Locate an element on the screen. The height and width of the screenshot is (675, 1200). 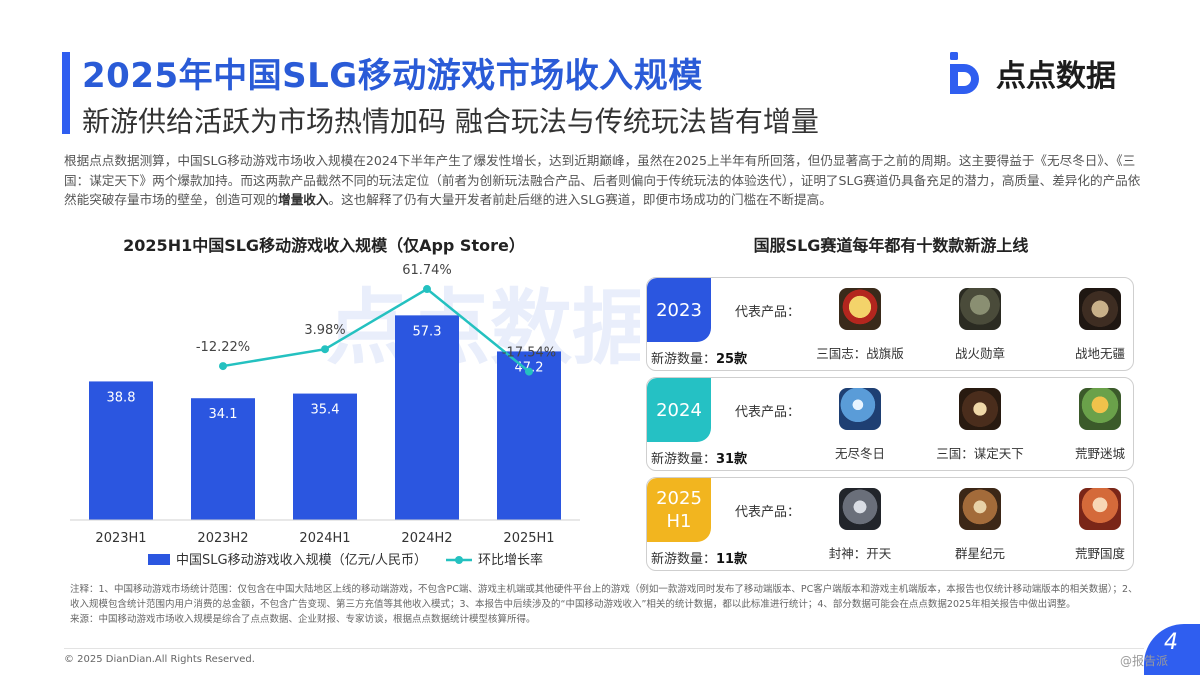
intro-bold-text: 增量收入 is located at coordinates (303, 199).